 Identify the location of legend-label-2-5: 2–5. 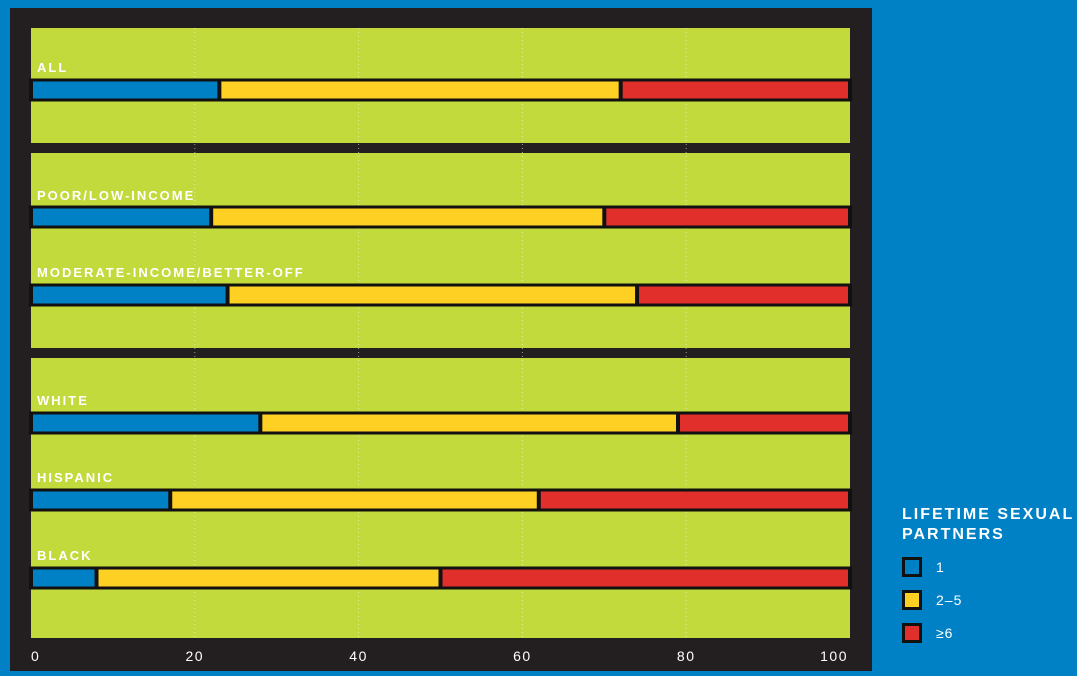
(949, 600).